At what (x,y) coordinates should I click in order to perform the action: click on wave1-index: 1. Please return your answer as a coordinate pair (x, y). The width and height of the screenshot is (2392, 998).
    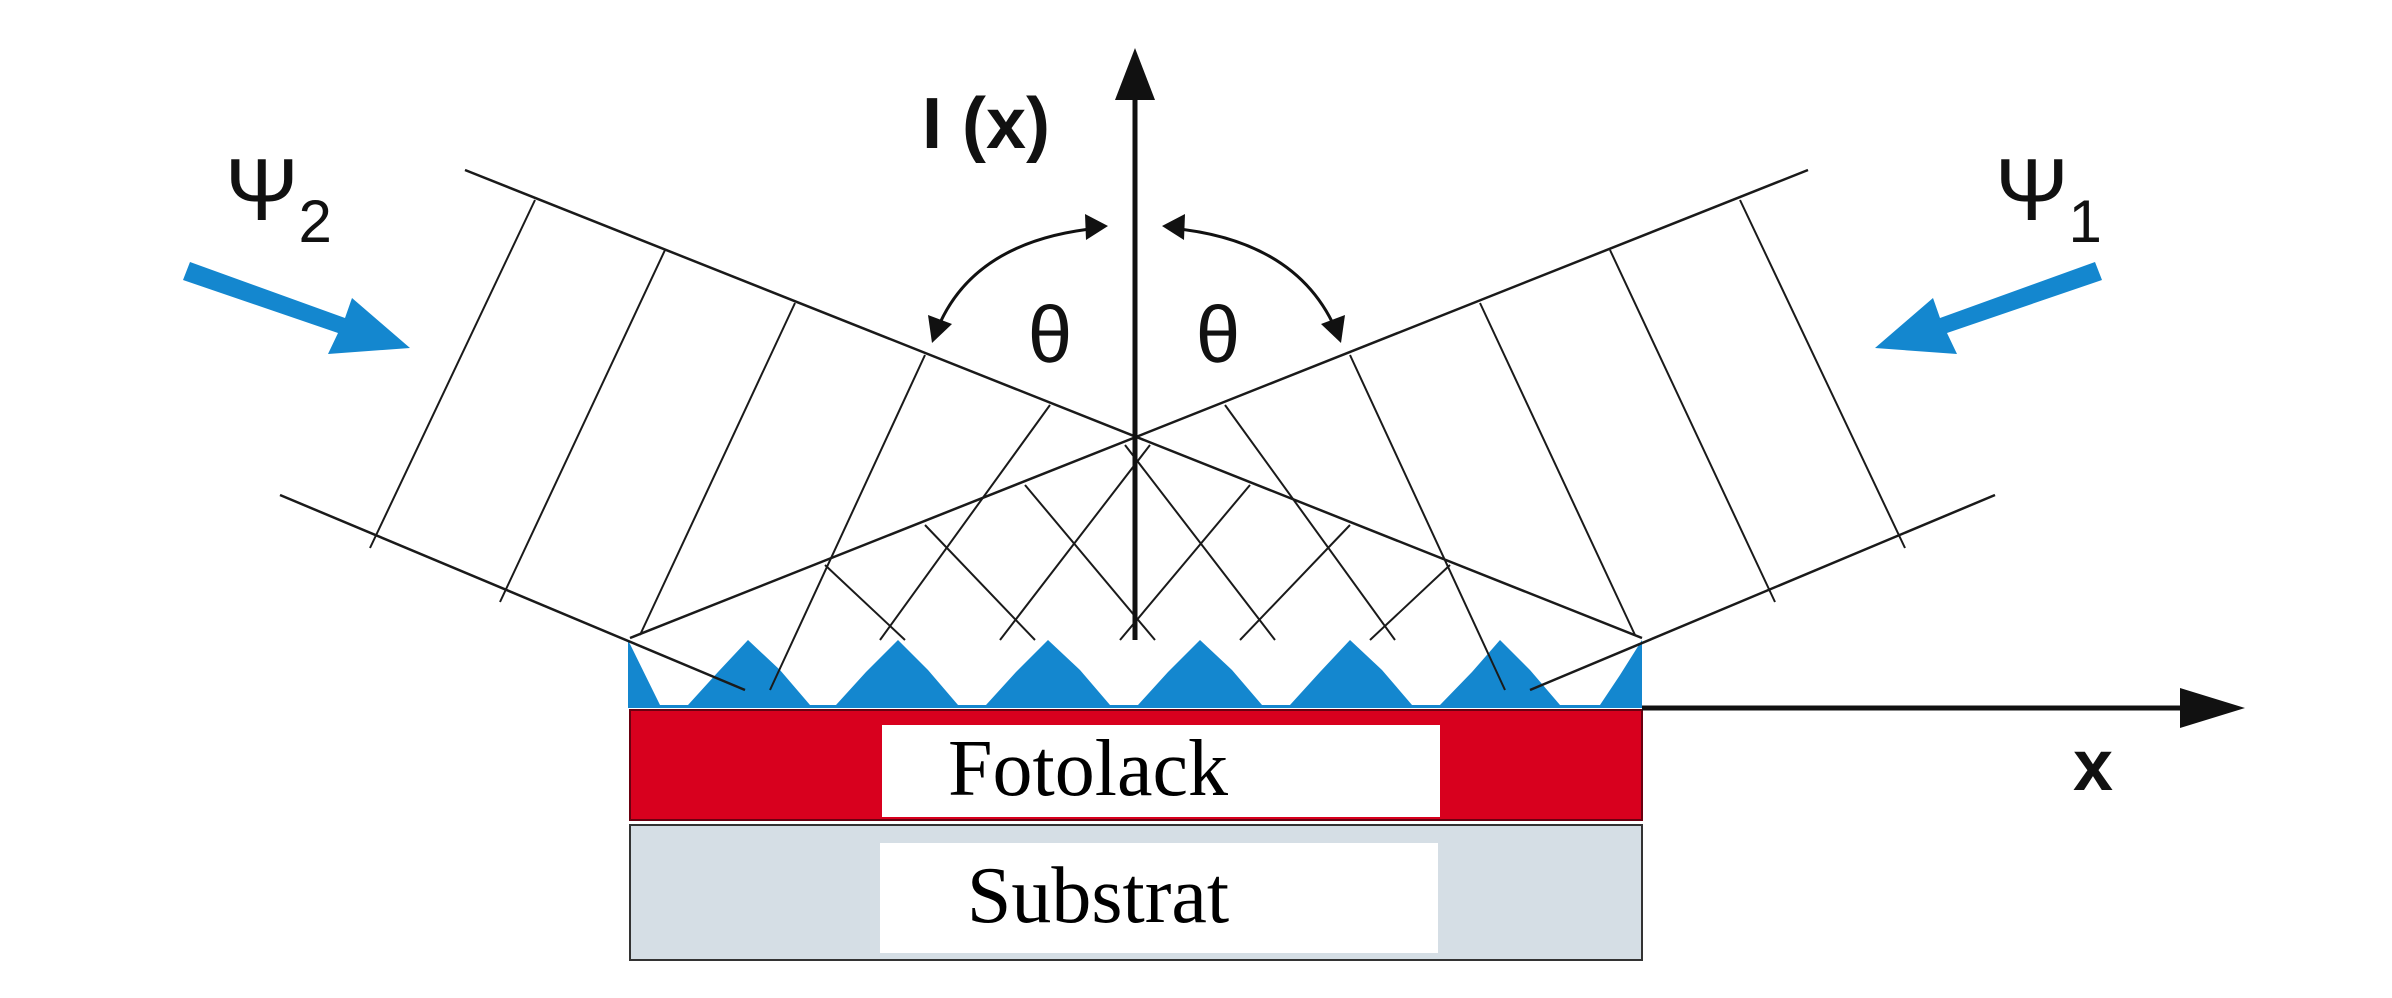
    Looking at the image, I should click on (2085, 221).